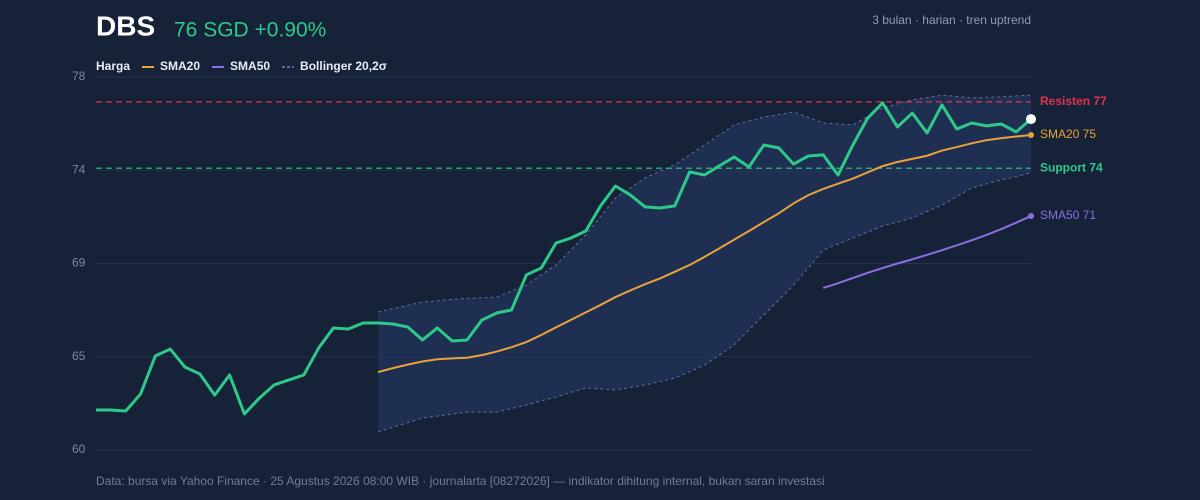  What do you see at coordinates (79, 169) in the screenshot?
I see `y-tick-label: 74` at bounding box center [79, 169].